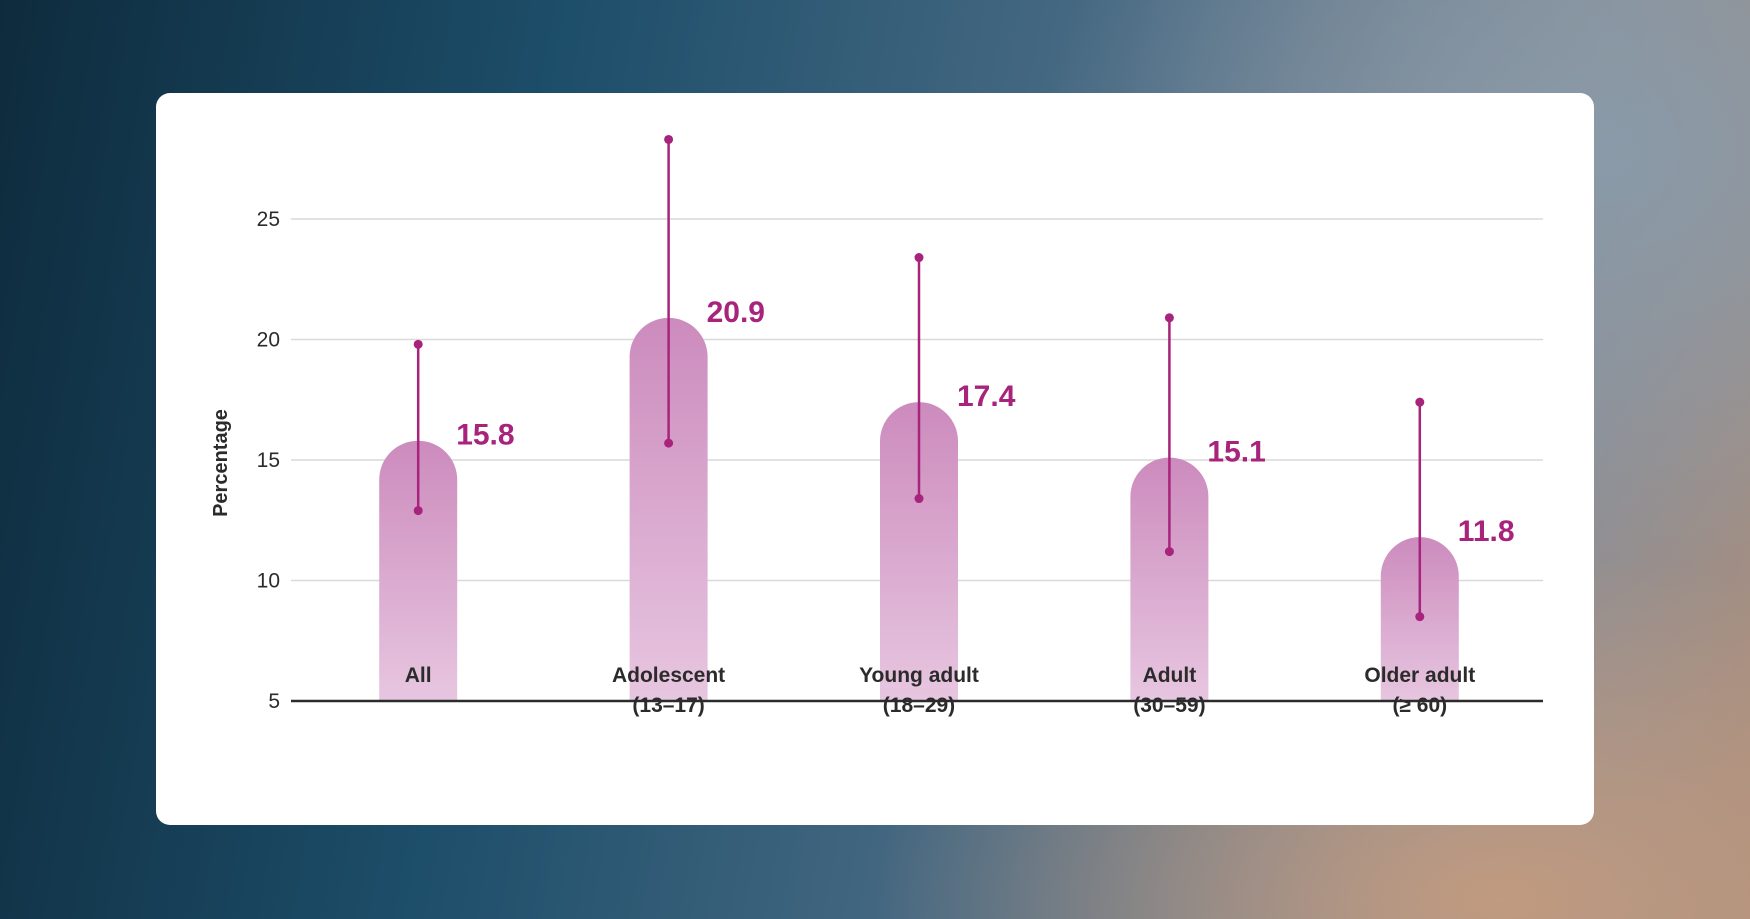 The width and height of the screenshot is (1750, 919). Describe the element at coordinates (485, 435) in the screenshot. I see `data-label: 15.8` at that location.